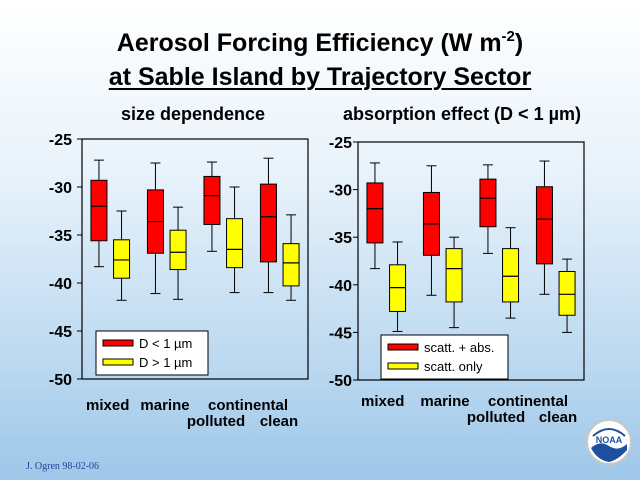 Image resolution: width=640 pixels, height=480 pixels. Describe the element at coordinates (508, 36) in the screenshot. I see `title-superscript: -2` at that location.